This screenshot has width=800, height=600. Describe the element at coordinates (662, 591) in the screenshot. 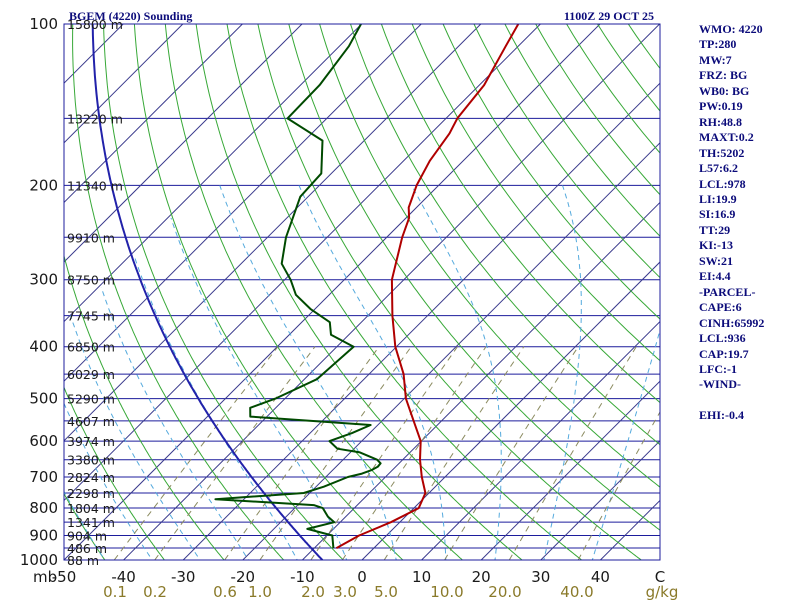

I see `mixing-ratio-label: g/kg` at that location.